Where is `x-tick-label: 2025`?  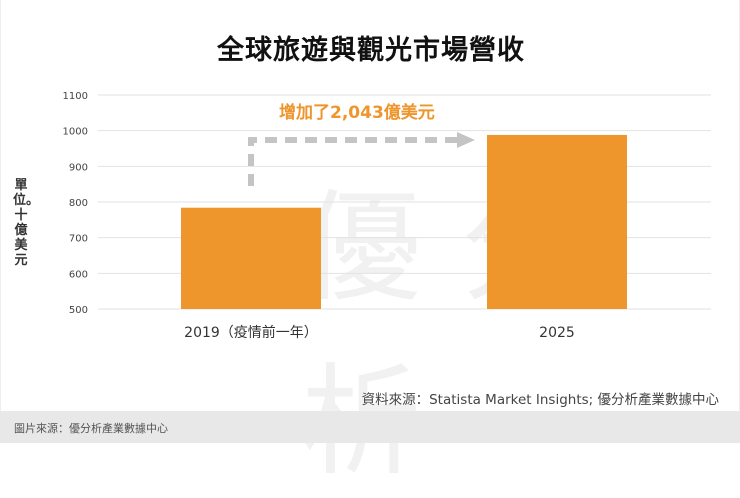
x-tick-label: 2025 is located at coordinates (557, 333).